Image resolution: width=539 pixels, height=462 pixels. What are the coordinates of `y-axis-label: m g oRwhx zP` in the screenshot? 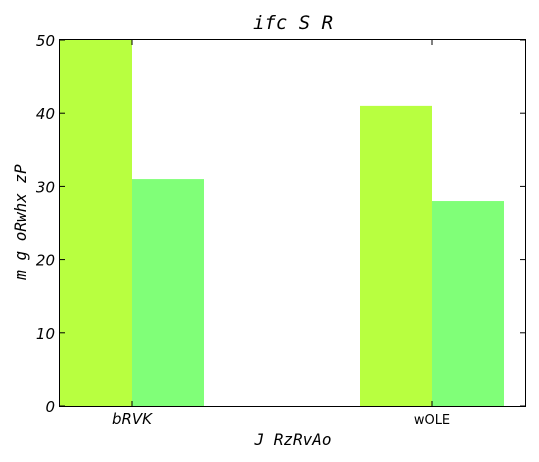 It's located at (20, 222).